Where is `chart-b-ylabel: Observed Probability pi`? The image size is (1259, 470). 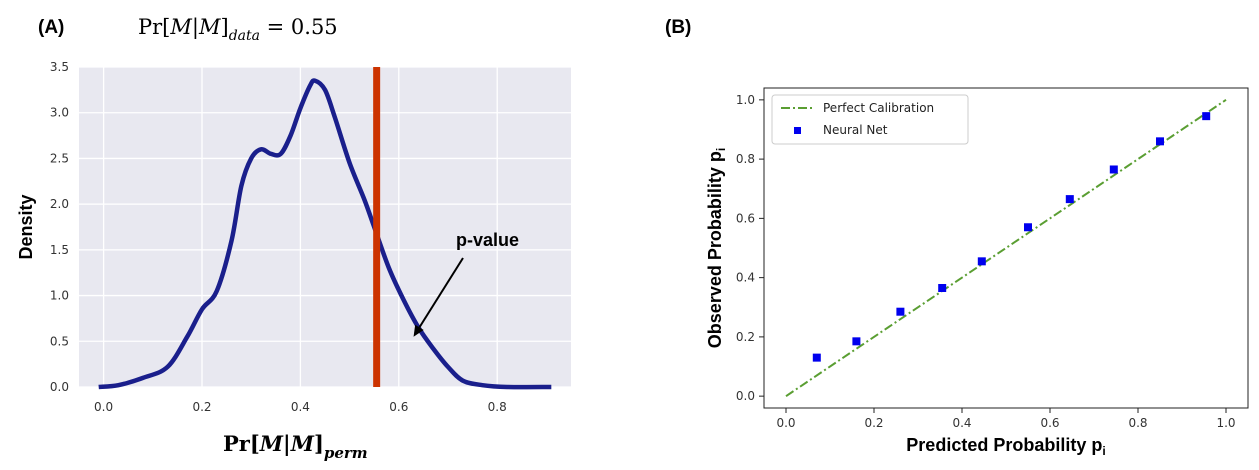 chart-b-ylabel: Observed Probability pi is located at coordinates (716, 248).